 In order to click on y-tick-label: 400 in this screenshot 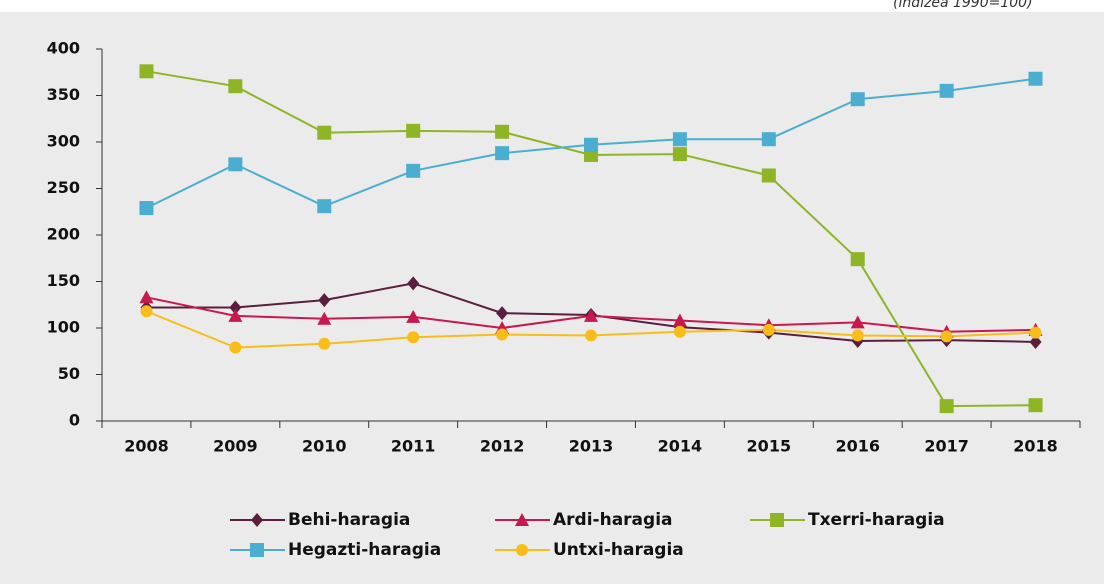, I will do `click(63, 48)`.